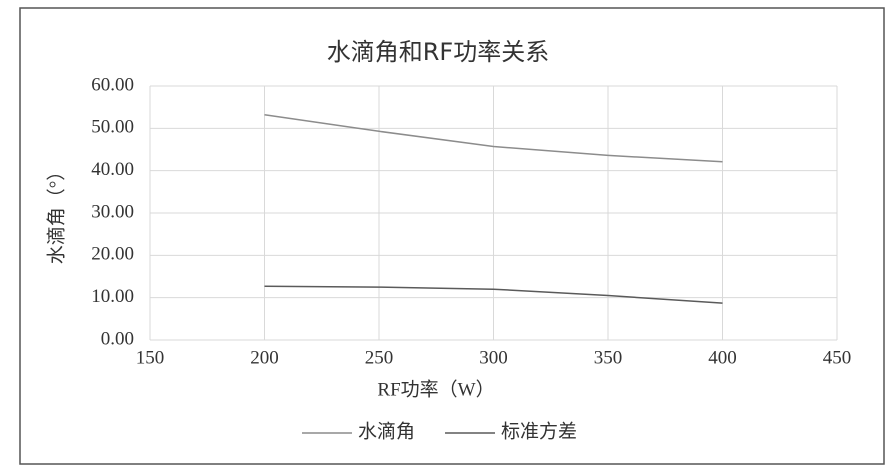 Image resolution: width=896 pixels, height=472 pixels. Describe the element at coordinates (112, 84) in the screenshot. I see `y-tick-label: 60.00` at that location.